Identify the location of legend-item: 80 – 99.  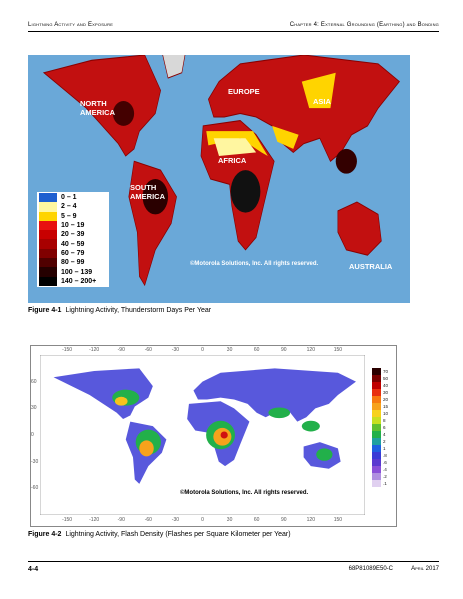
(73, 263).